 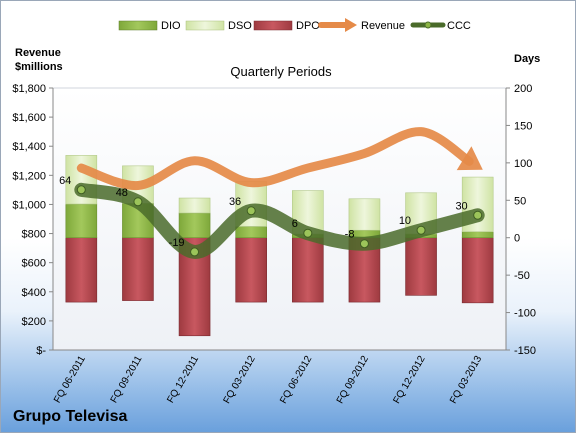 I want to click on right-tick-label: 200, so click(x=523, y=89).